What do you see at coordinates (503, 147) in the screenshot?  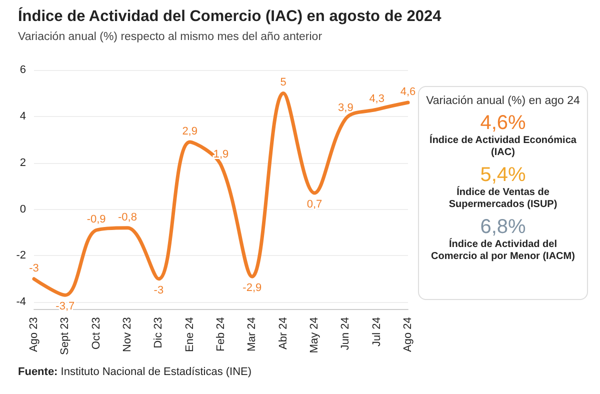 I see `text: Índice de Actividad Económica (IAC)` at bounding box center [503, 147].